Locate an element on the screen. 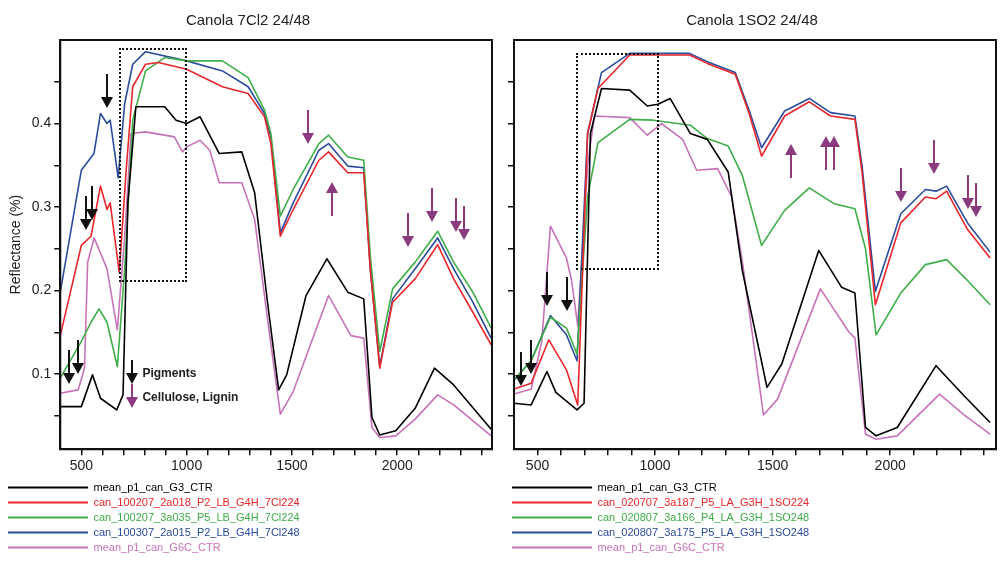  annotation: Pigments is located at coordinates (169, 373).